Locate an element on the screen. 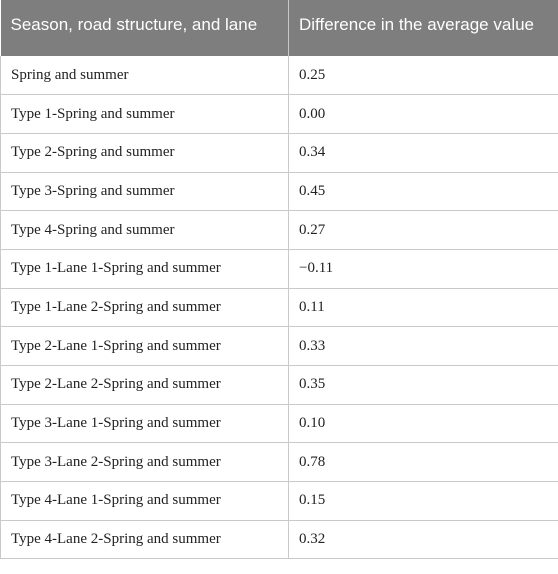  table-row: Type 2-Lane 1-Spring and summer 0.33 is located at coordinates (279, 346).